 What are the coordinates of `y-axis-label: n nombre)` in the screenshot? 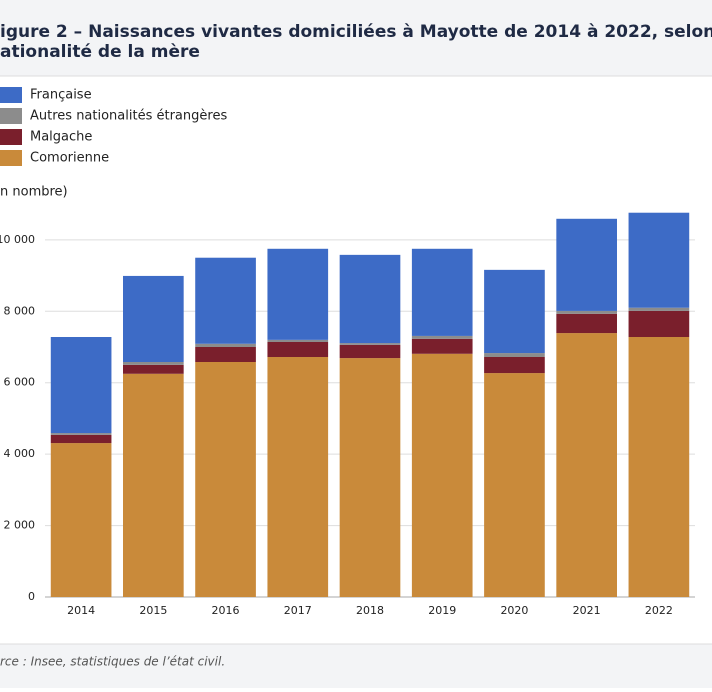 It's located at (34, 192).